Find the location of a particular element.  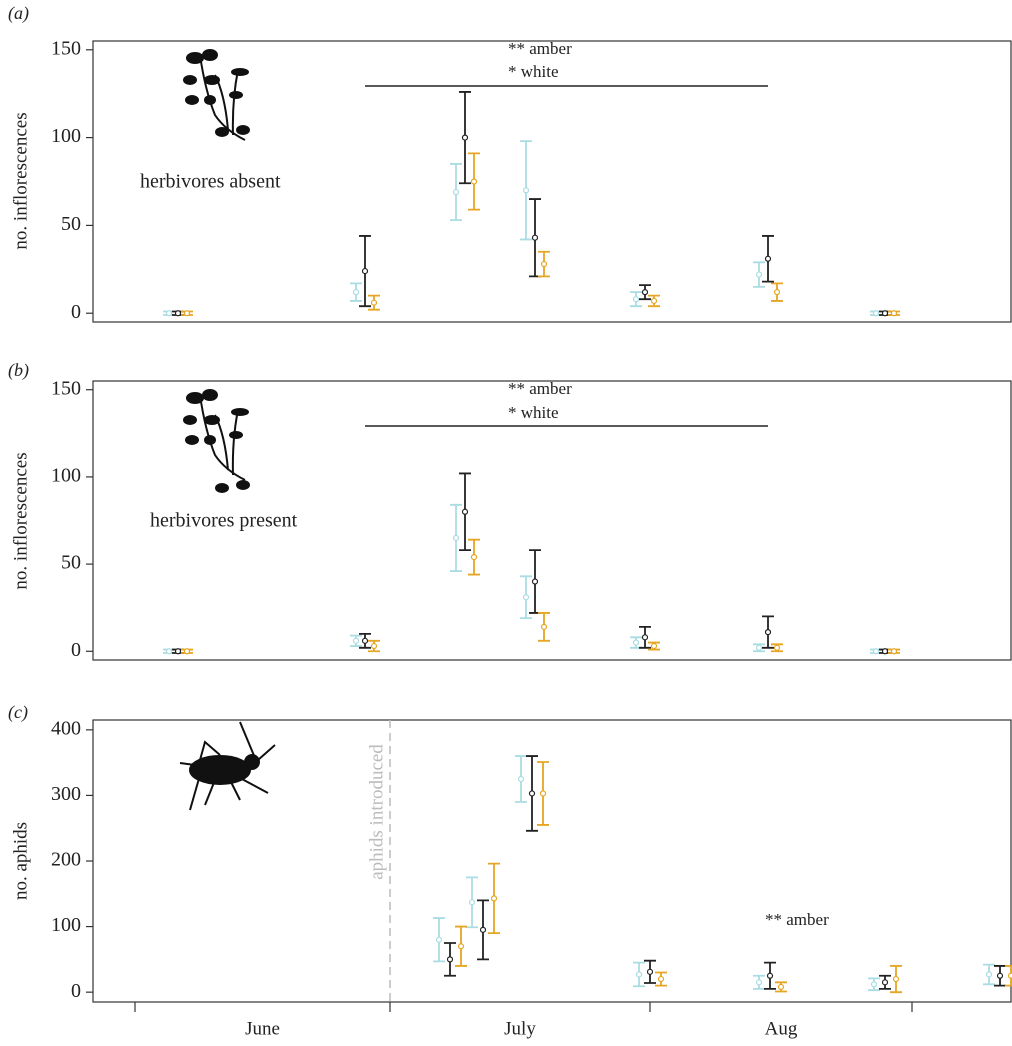

y-tick-label: 400 is located at coordinates (66, 728).